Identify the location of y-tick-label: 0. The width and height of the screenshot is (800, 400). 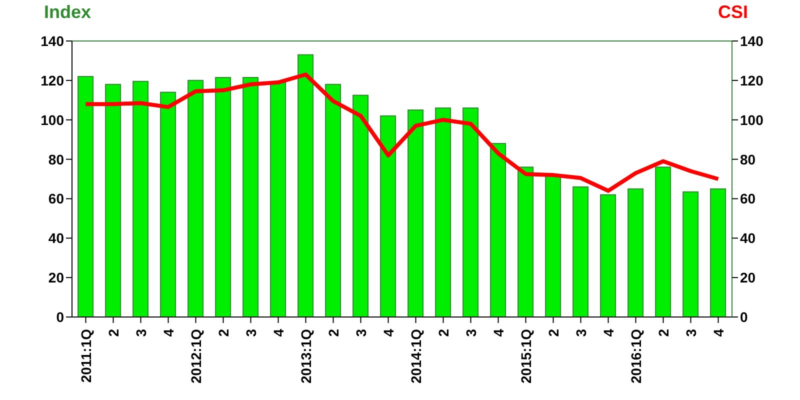
(60, 316).